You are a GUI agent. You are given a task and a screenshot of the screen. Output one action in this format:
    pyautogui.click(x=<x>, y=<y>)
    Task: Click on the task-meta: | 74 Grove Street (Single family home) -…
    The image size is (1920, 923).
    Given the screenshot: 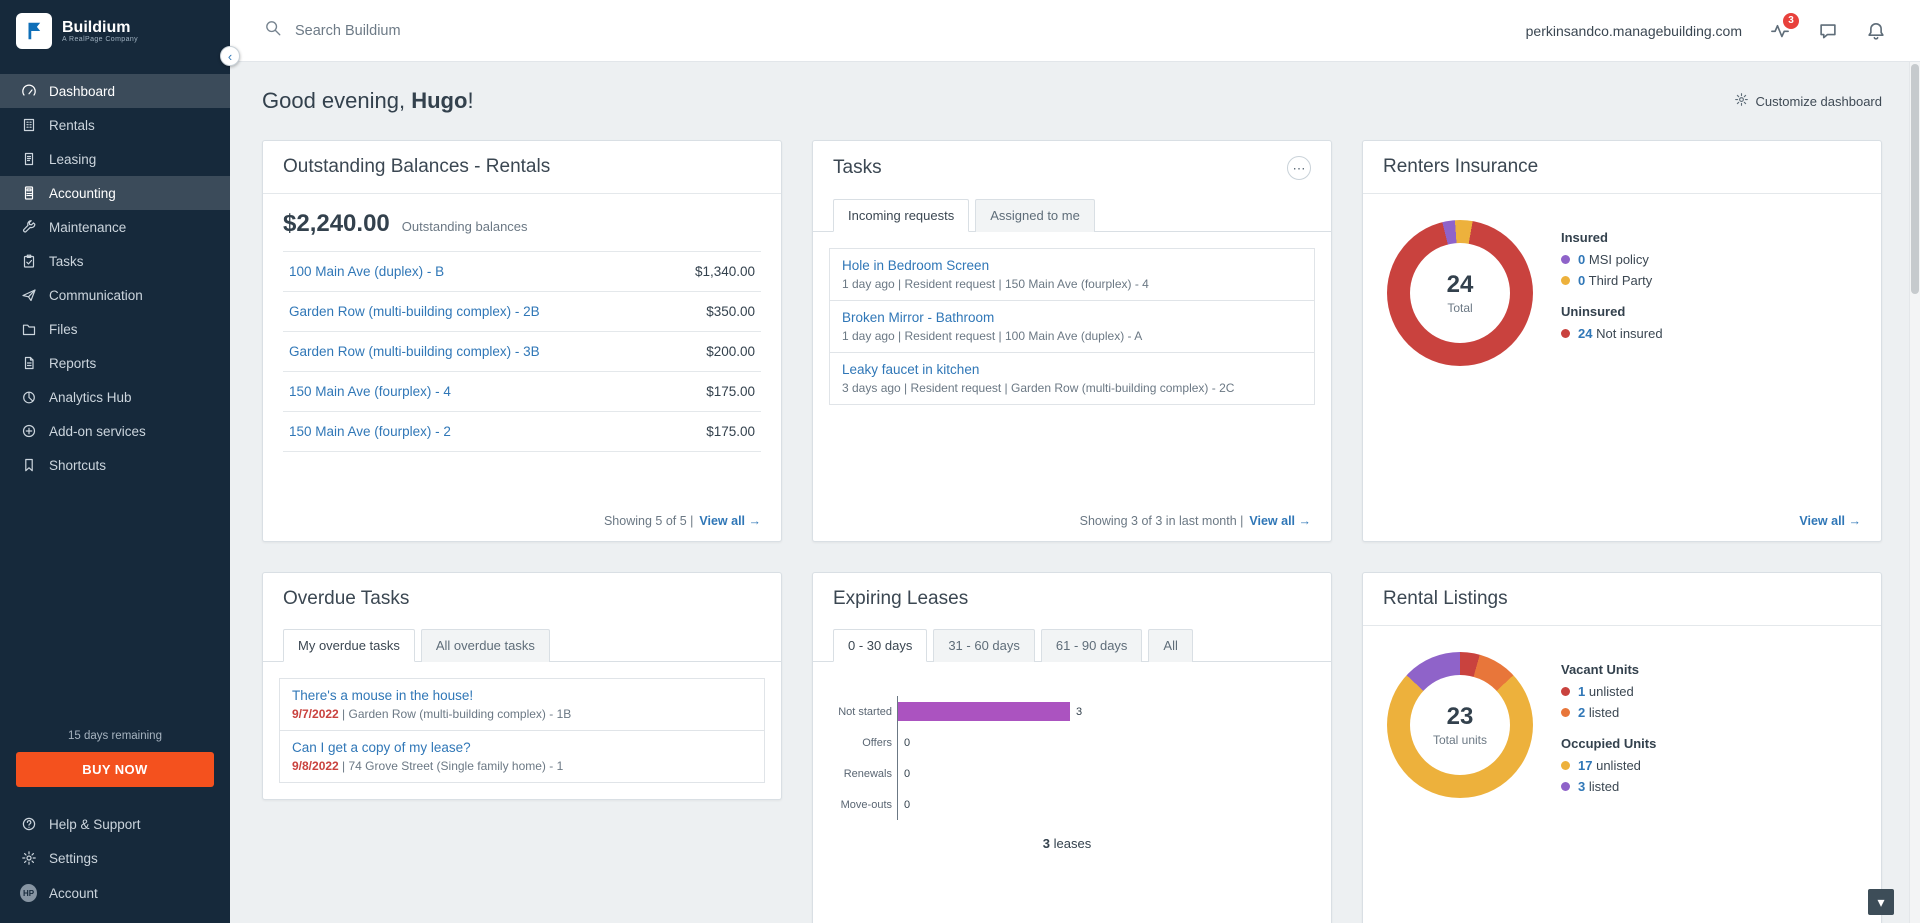 What is the action you would take?
    pyautogui.click(x=451, y=766)
    